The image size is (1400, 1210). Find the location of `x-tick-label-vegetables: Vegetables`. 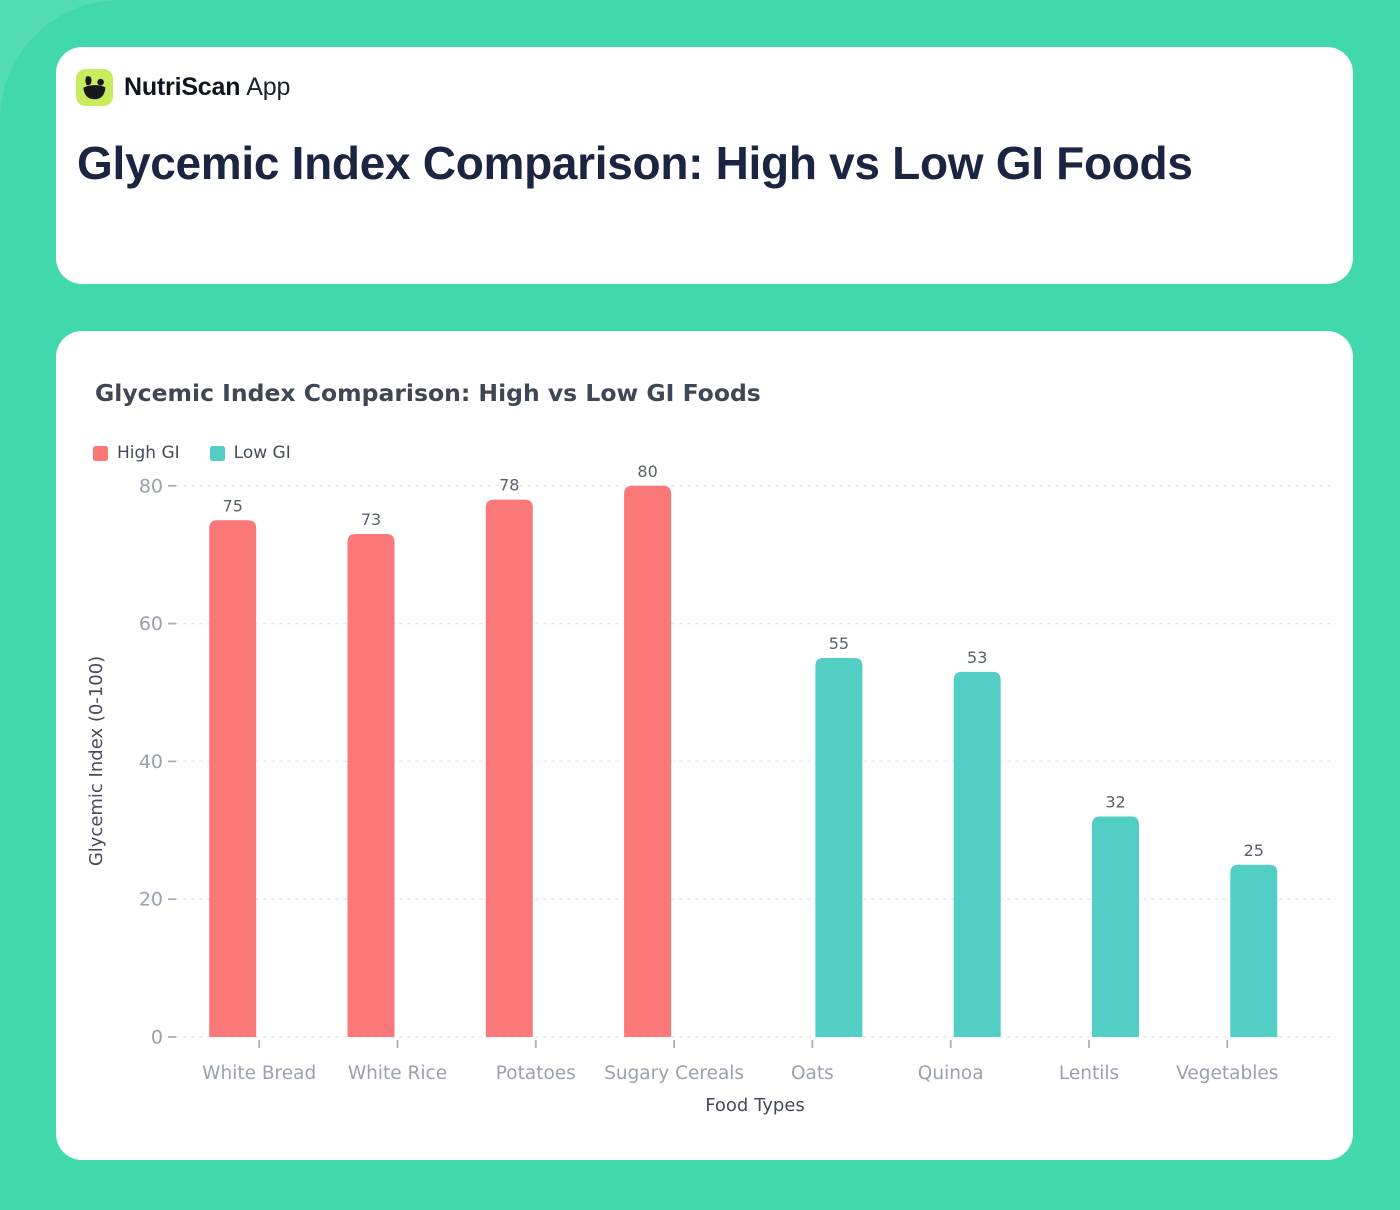

x-tick-label-vegetables: Vegetables is located at coordinates (1227, 1073).